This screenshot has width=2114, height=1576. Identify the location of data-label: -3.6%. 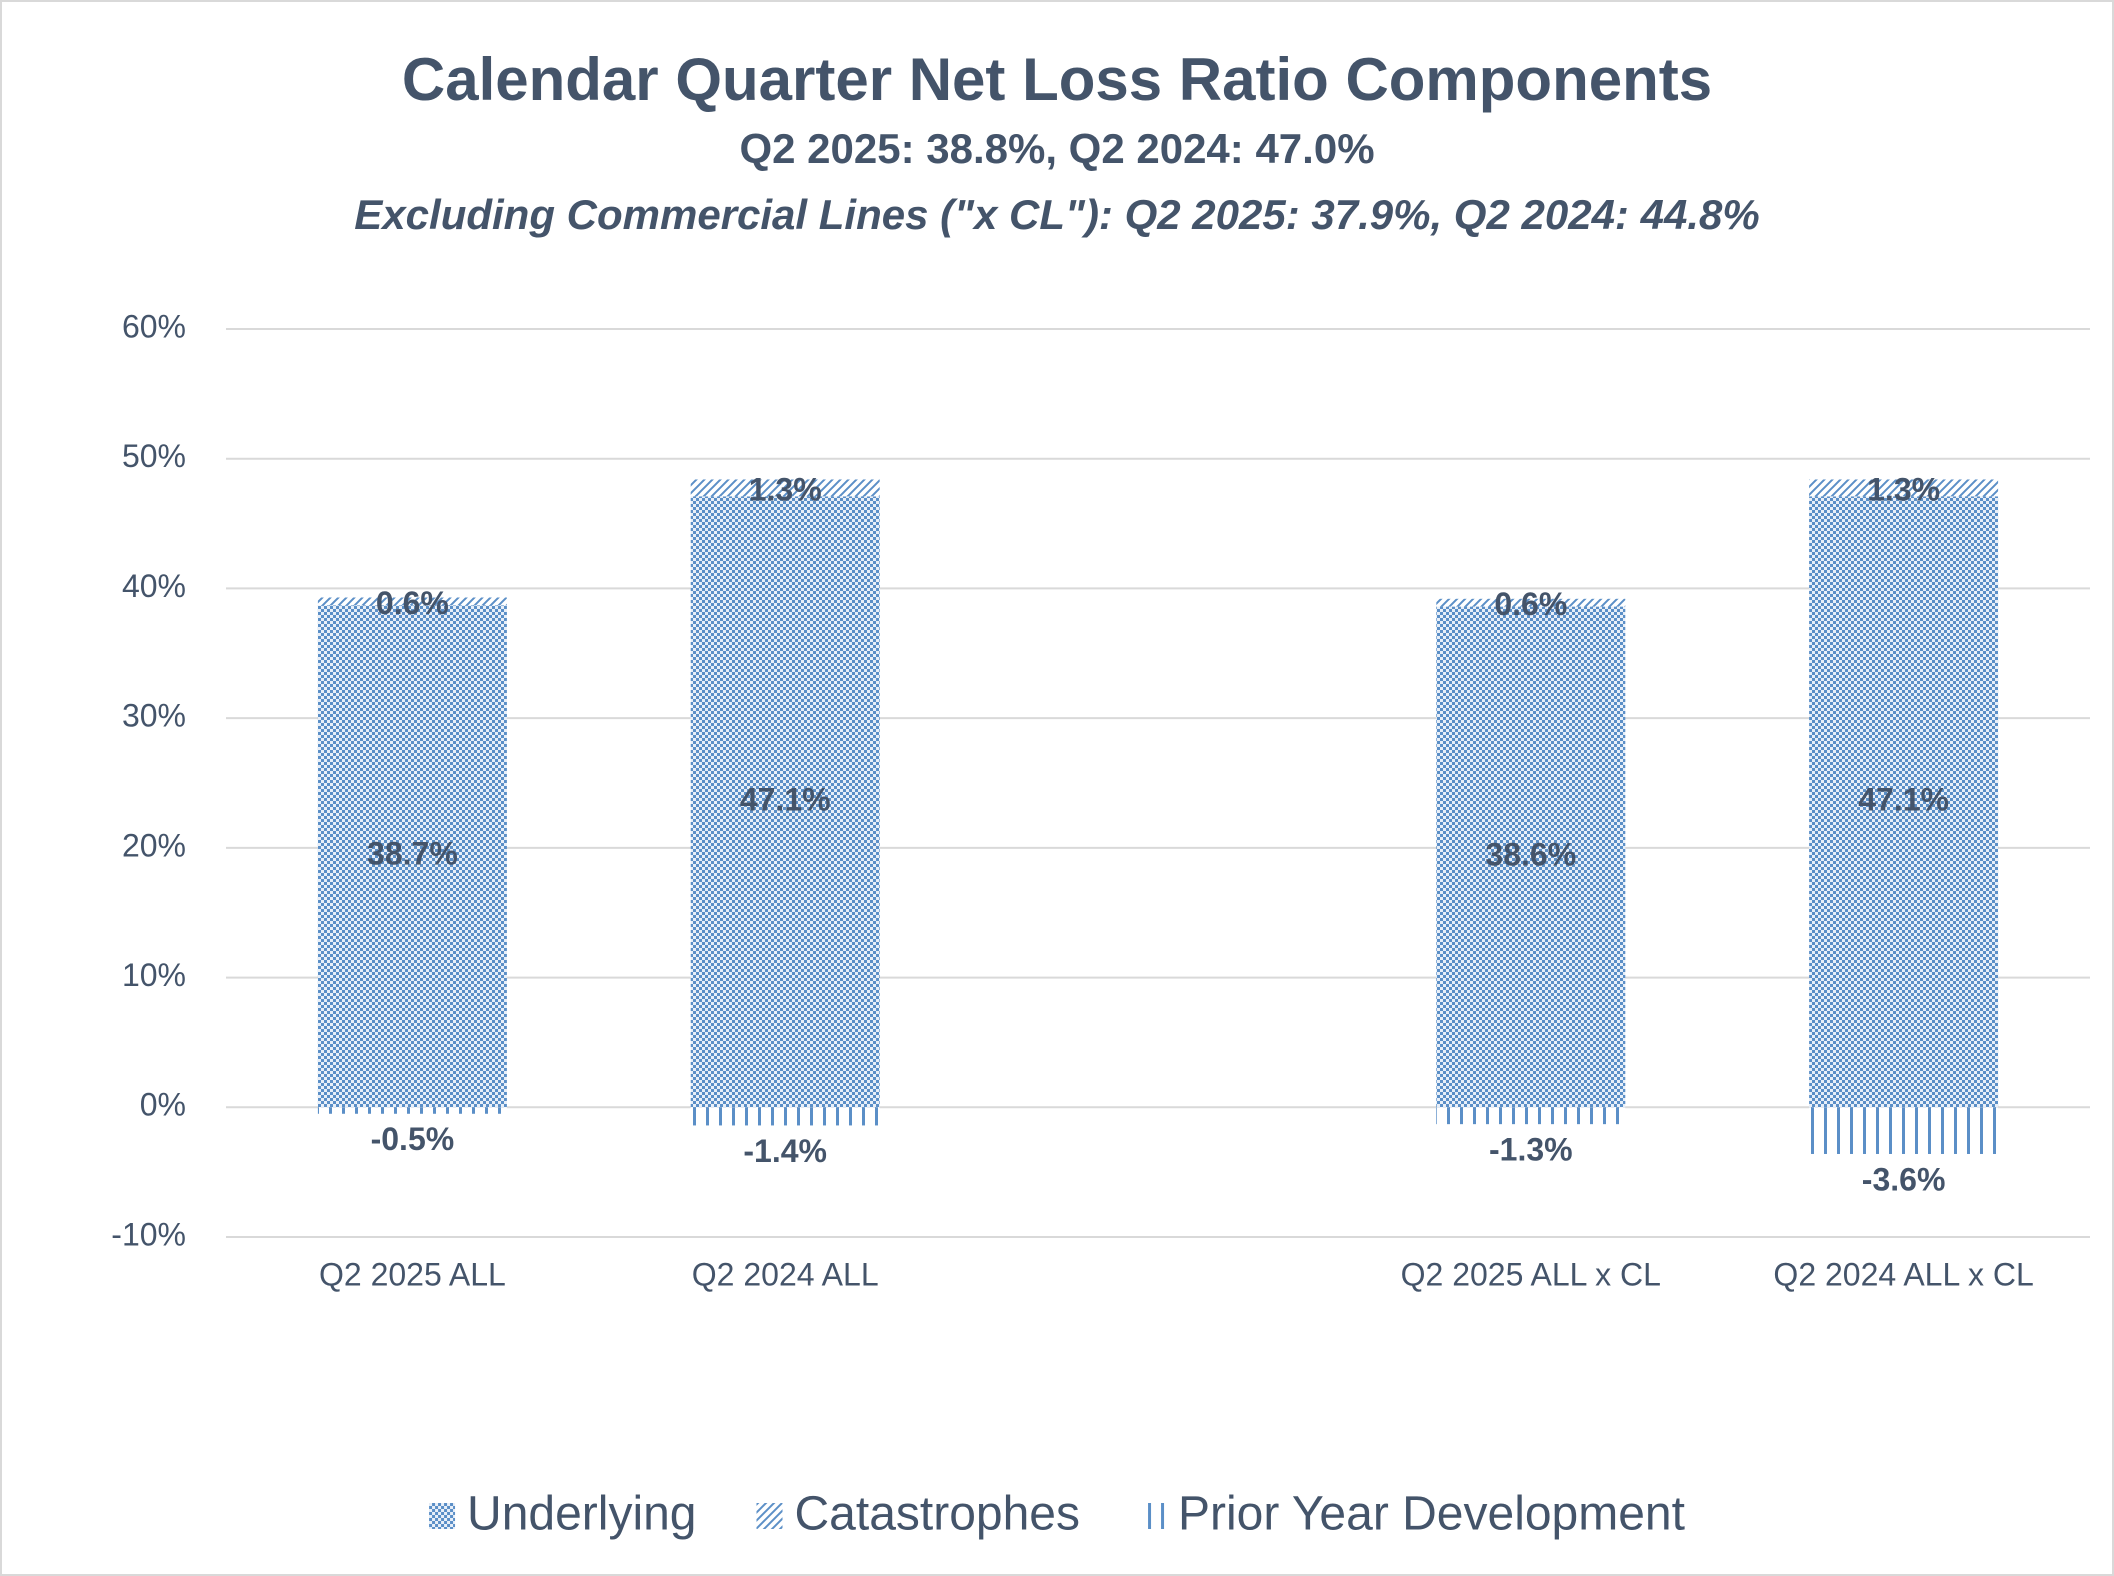
(1904, 1179).